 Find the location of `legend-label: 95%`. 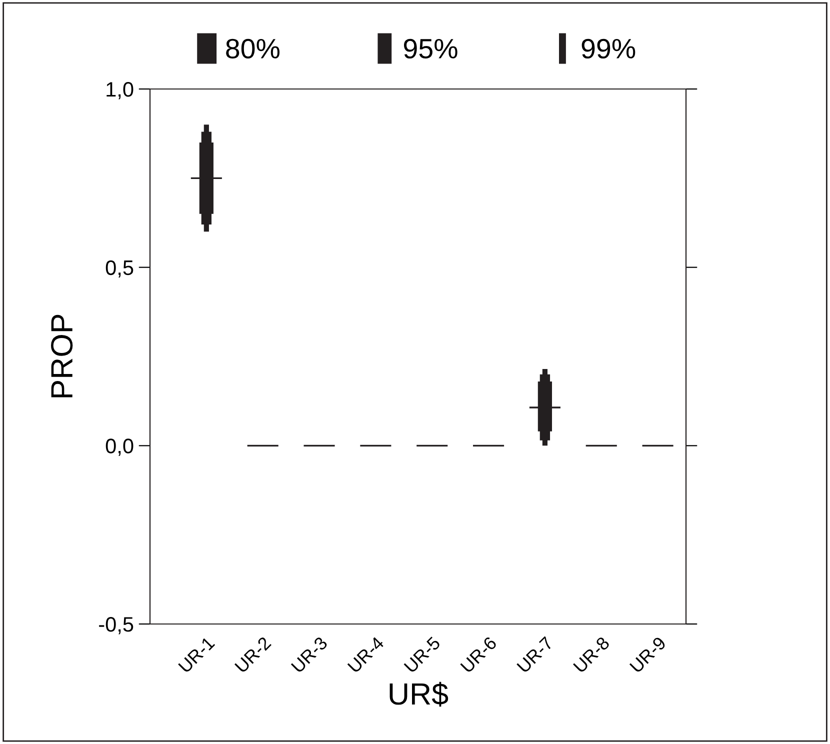

legend-label: 95% is located at coordinates (431, 48).